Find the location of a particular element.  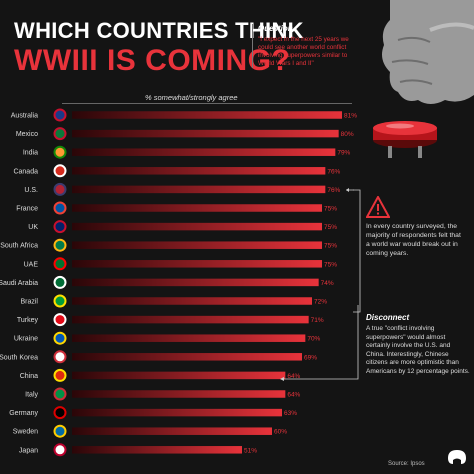

category-label: China is located at coordinates (29, 376).